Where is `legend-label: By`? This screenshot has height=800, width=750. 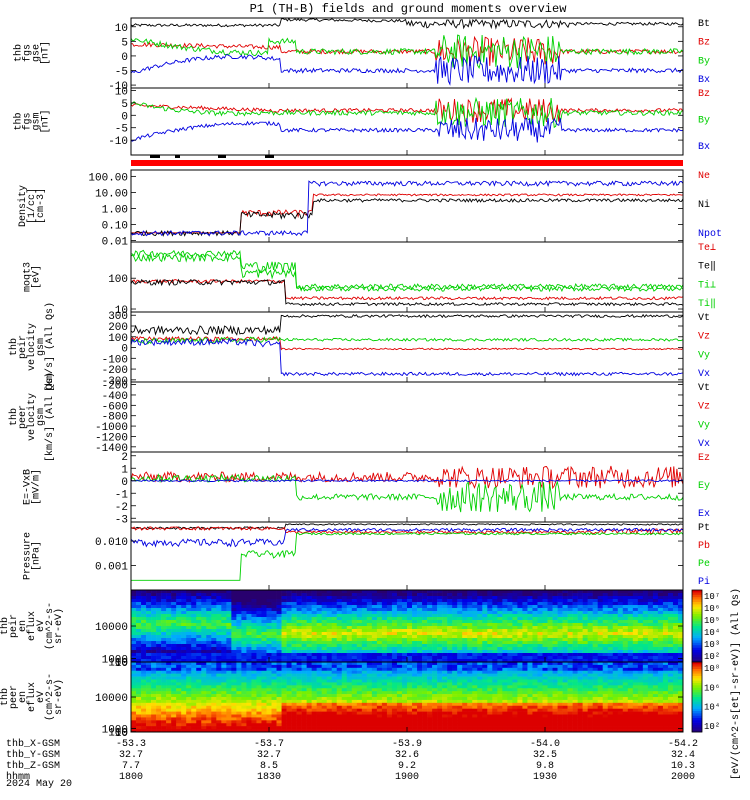
legend-label: By is located at coordinates (704, 121).